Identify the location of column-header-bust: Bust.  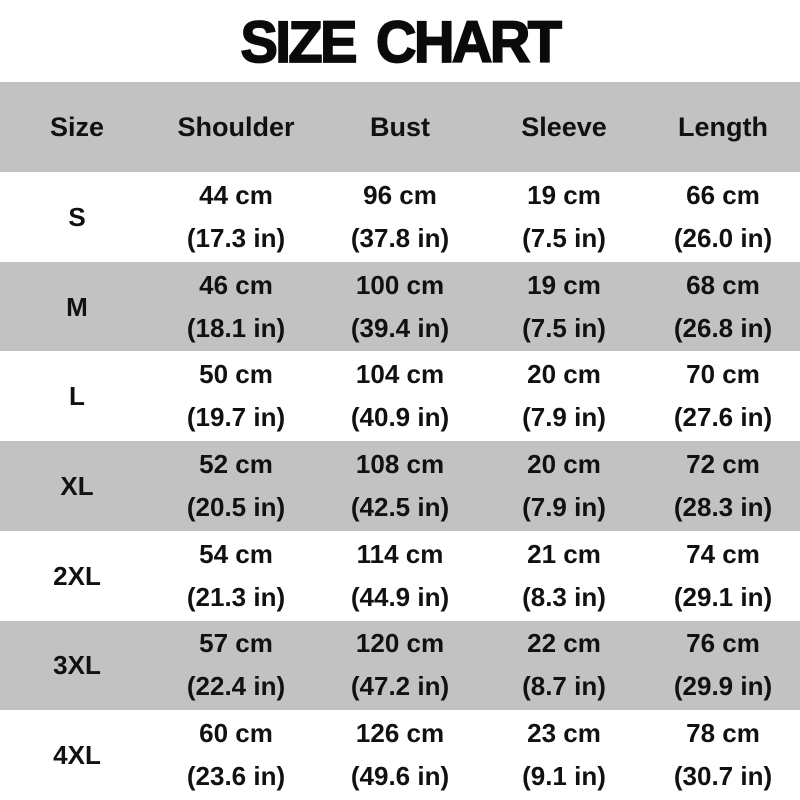
(400, 126).